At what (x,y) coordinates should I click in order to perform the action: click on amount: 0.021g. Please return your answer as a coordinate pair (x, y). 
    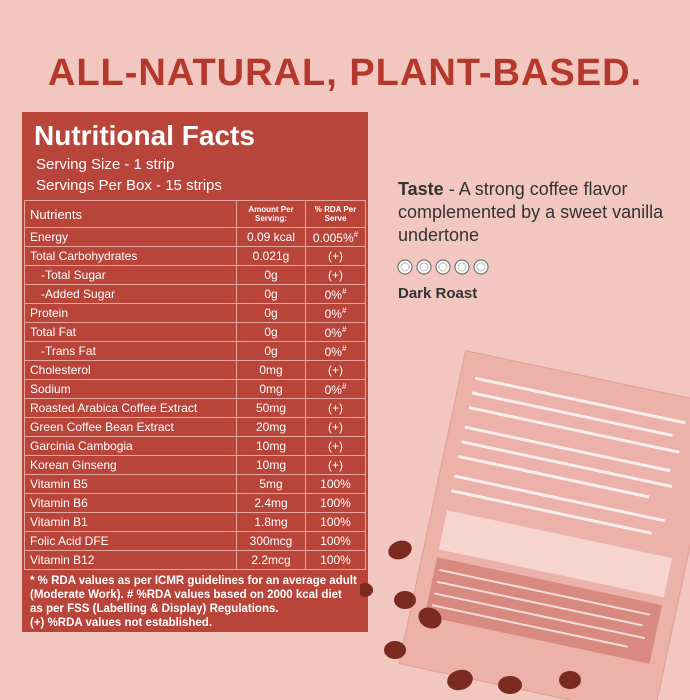
    Looking at the image, I should click on (271, 256).